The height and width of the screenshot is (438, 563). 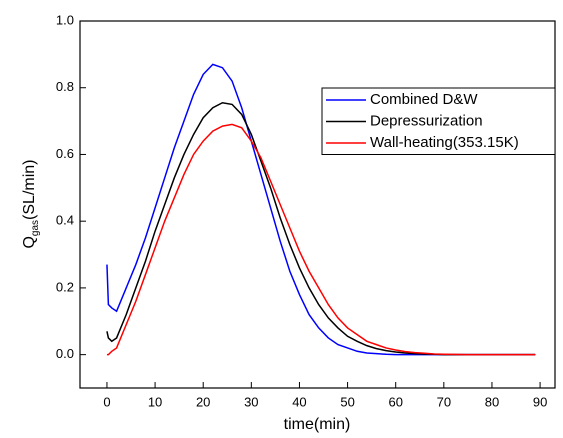 What do you see at coordinates (65, 353) in the screenshot?
I see `y-tick-label: 0.0` at bounding box center [65, 353].